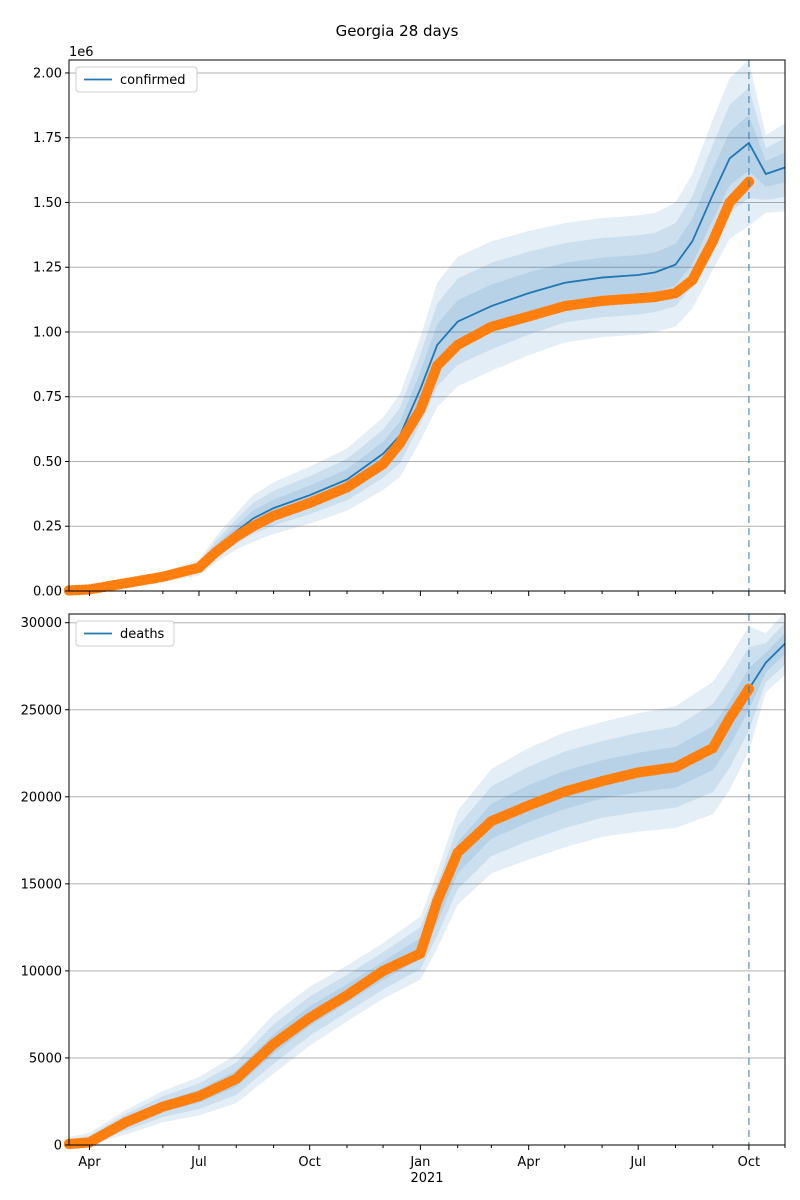  Describe the element at coordinates (41, 971) in the screenshot. I see `y-tick-label: 10000` at that location.